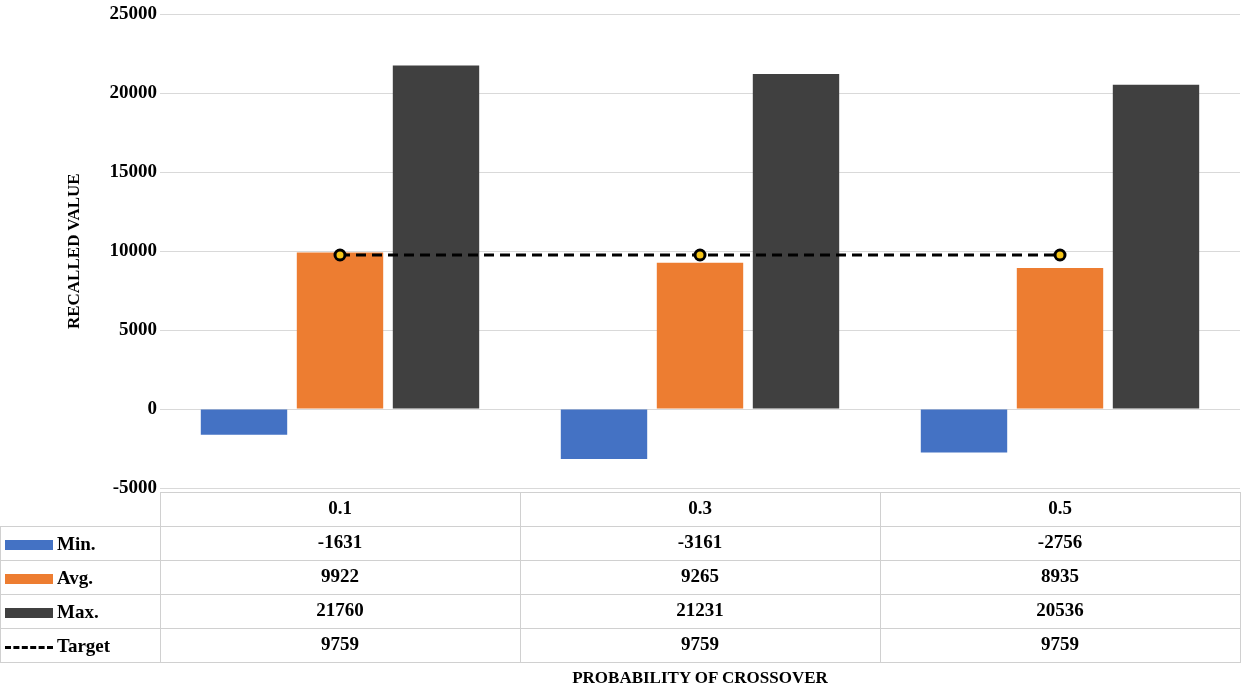 This screenshot has width=1257, height=700. What do you see at coordinates (340, 575) in the screenshot?
I see `data-label: 9922` at bounding box center [340, 575].